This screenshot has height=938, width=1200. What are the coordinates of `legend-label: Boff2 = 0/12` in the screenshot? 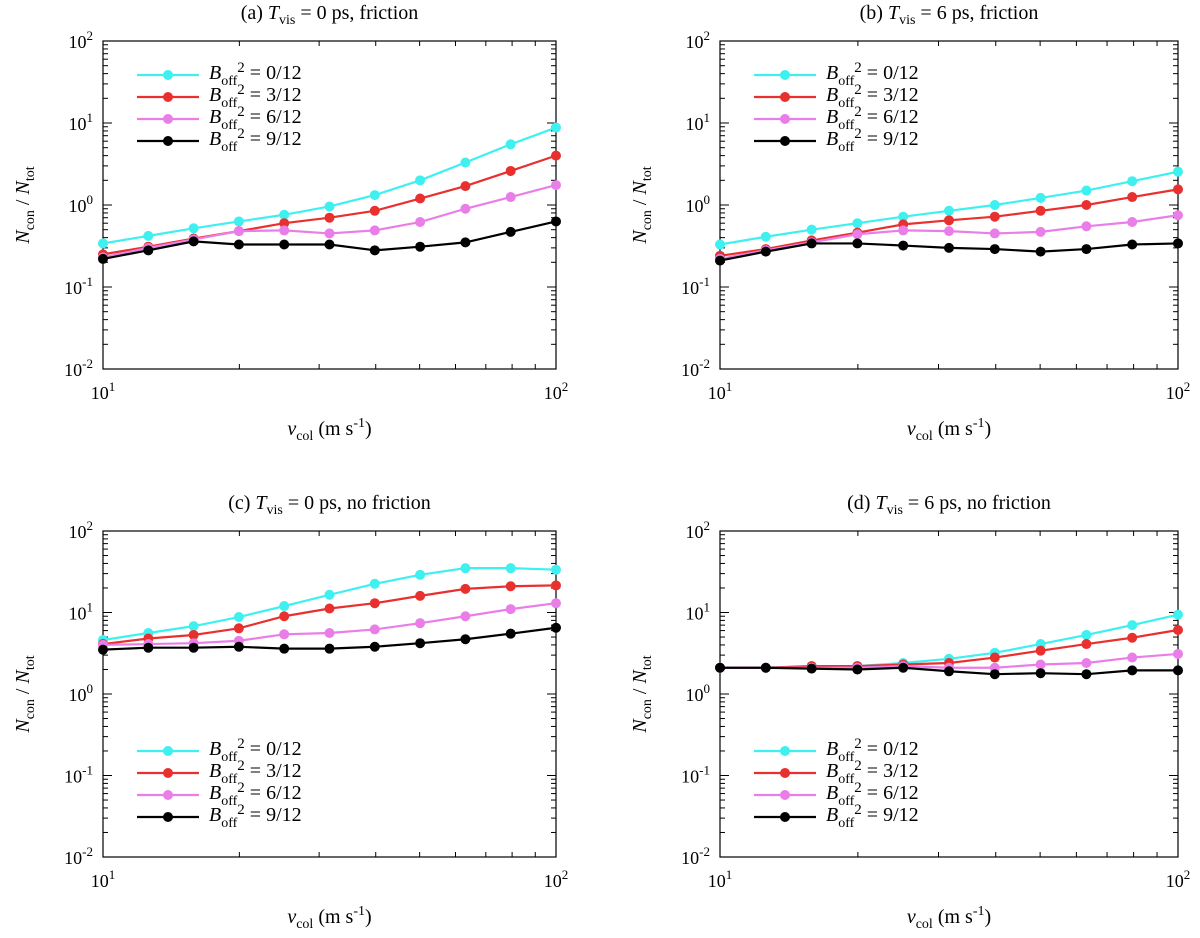 It's located at (872, 750).